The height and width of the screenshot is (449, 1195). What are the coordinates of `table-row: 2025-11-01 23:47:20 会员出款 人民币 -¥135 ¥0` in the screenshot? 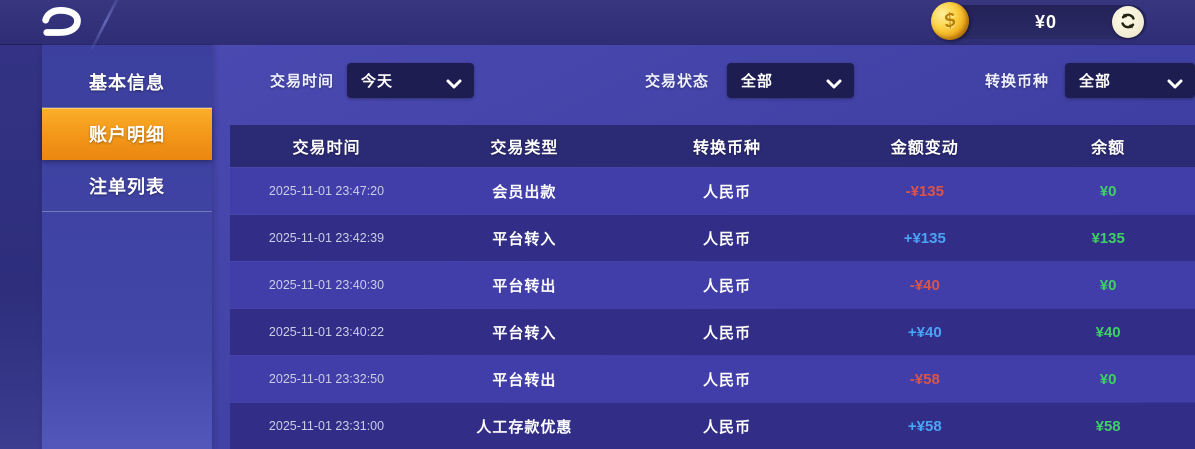 It's located at (712, 191).